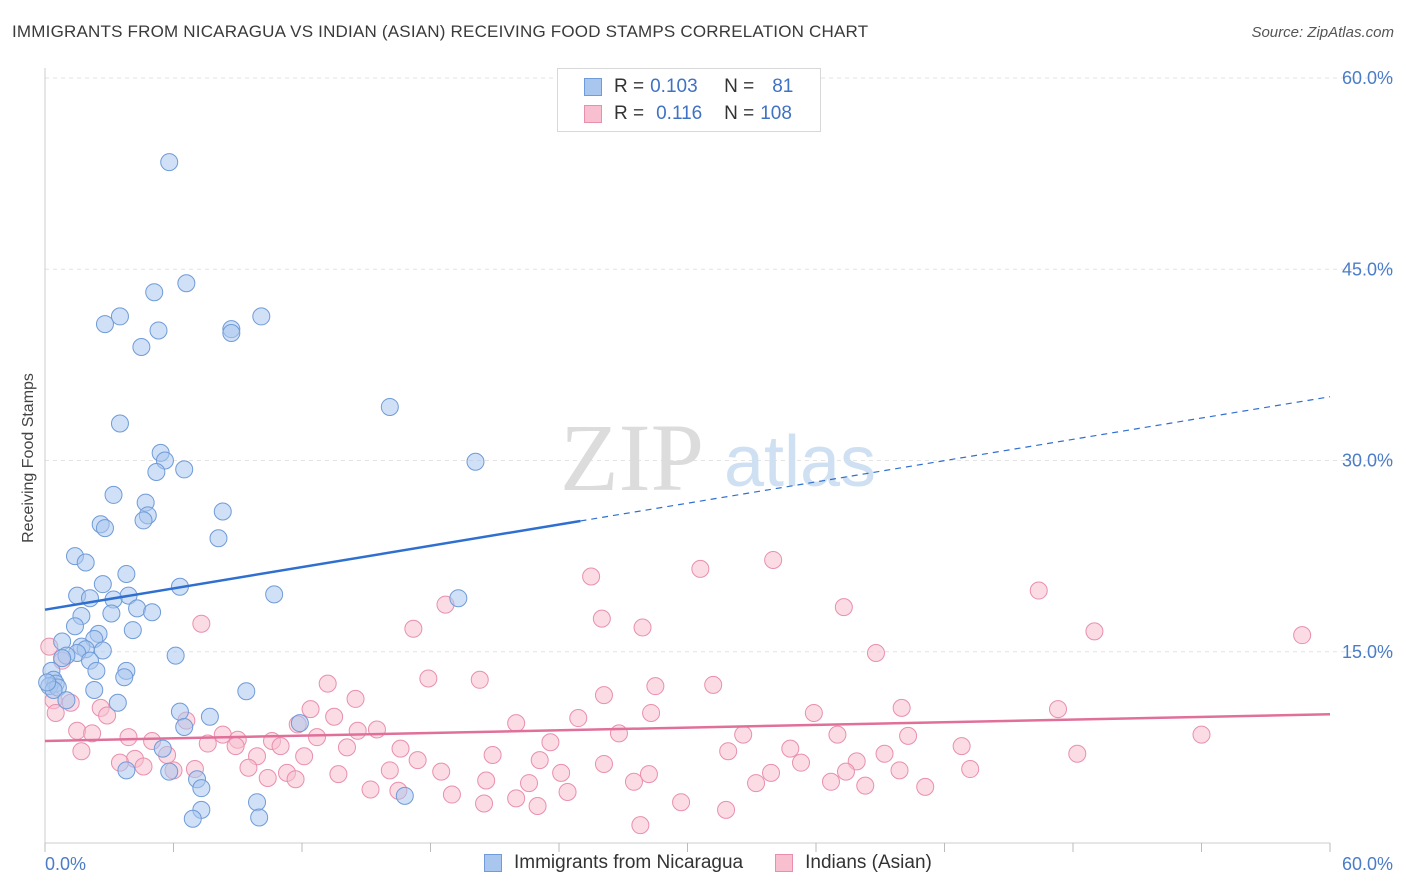 The height and width of the screenshot is (892, 1406). I want to click on legend-row-nicaragua: R = 0.103 N = 81, so click(688, 87).